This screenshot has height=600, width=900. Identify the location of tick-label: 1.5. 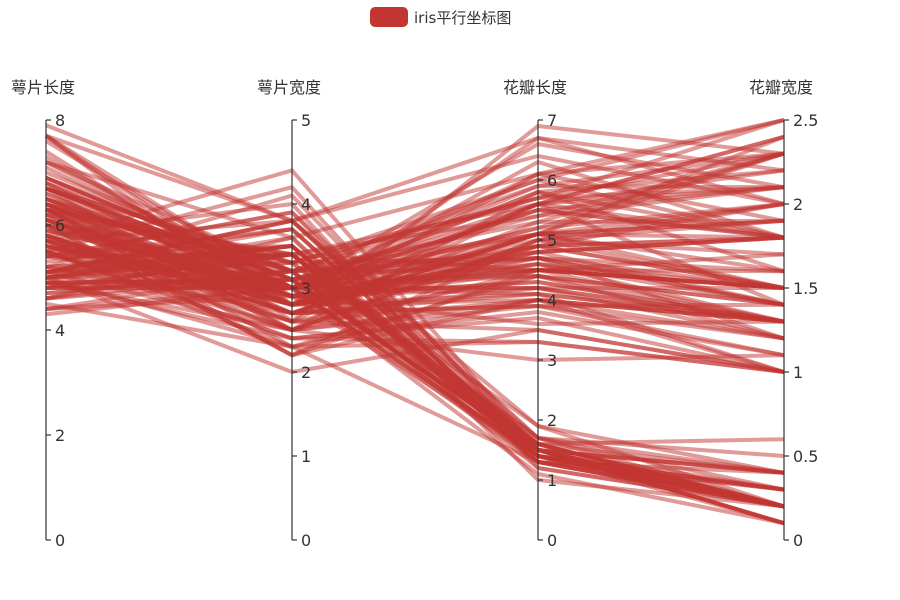
(805, 288).